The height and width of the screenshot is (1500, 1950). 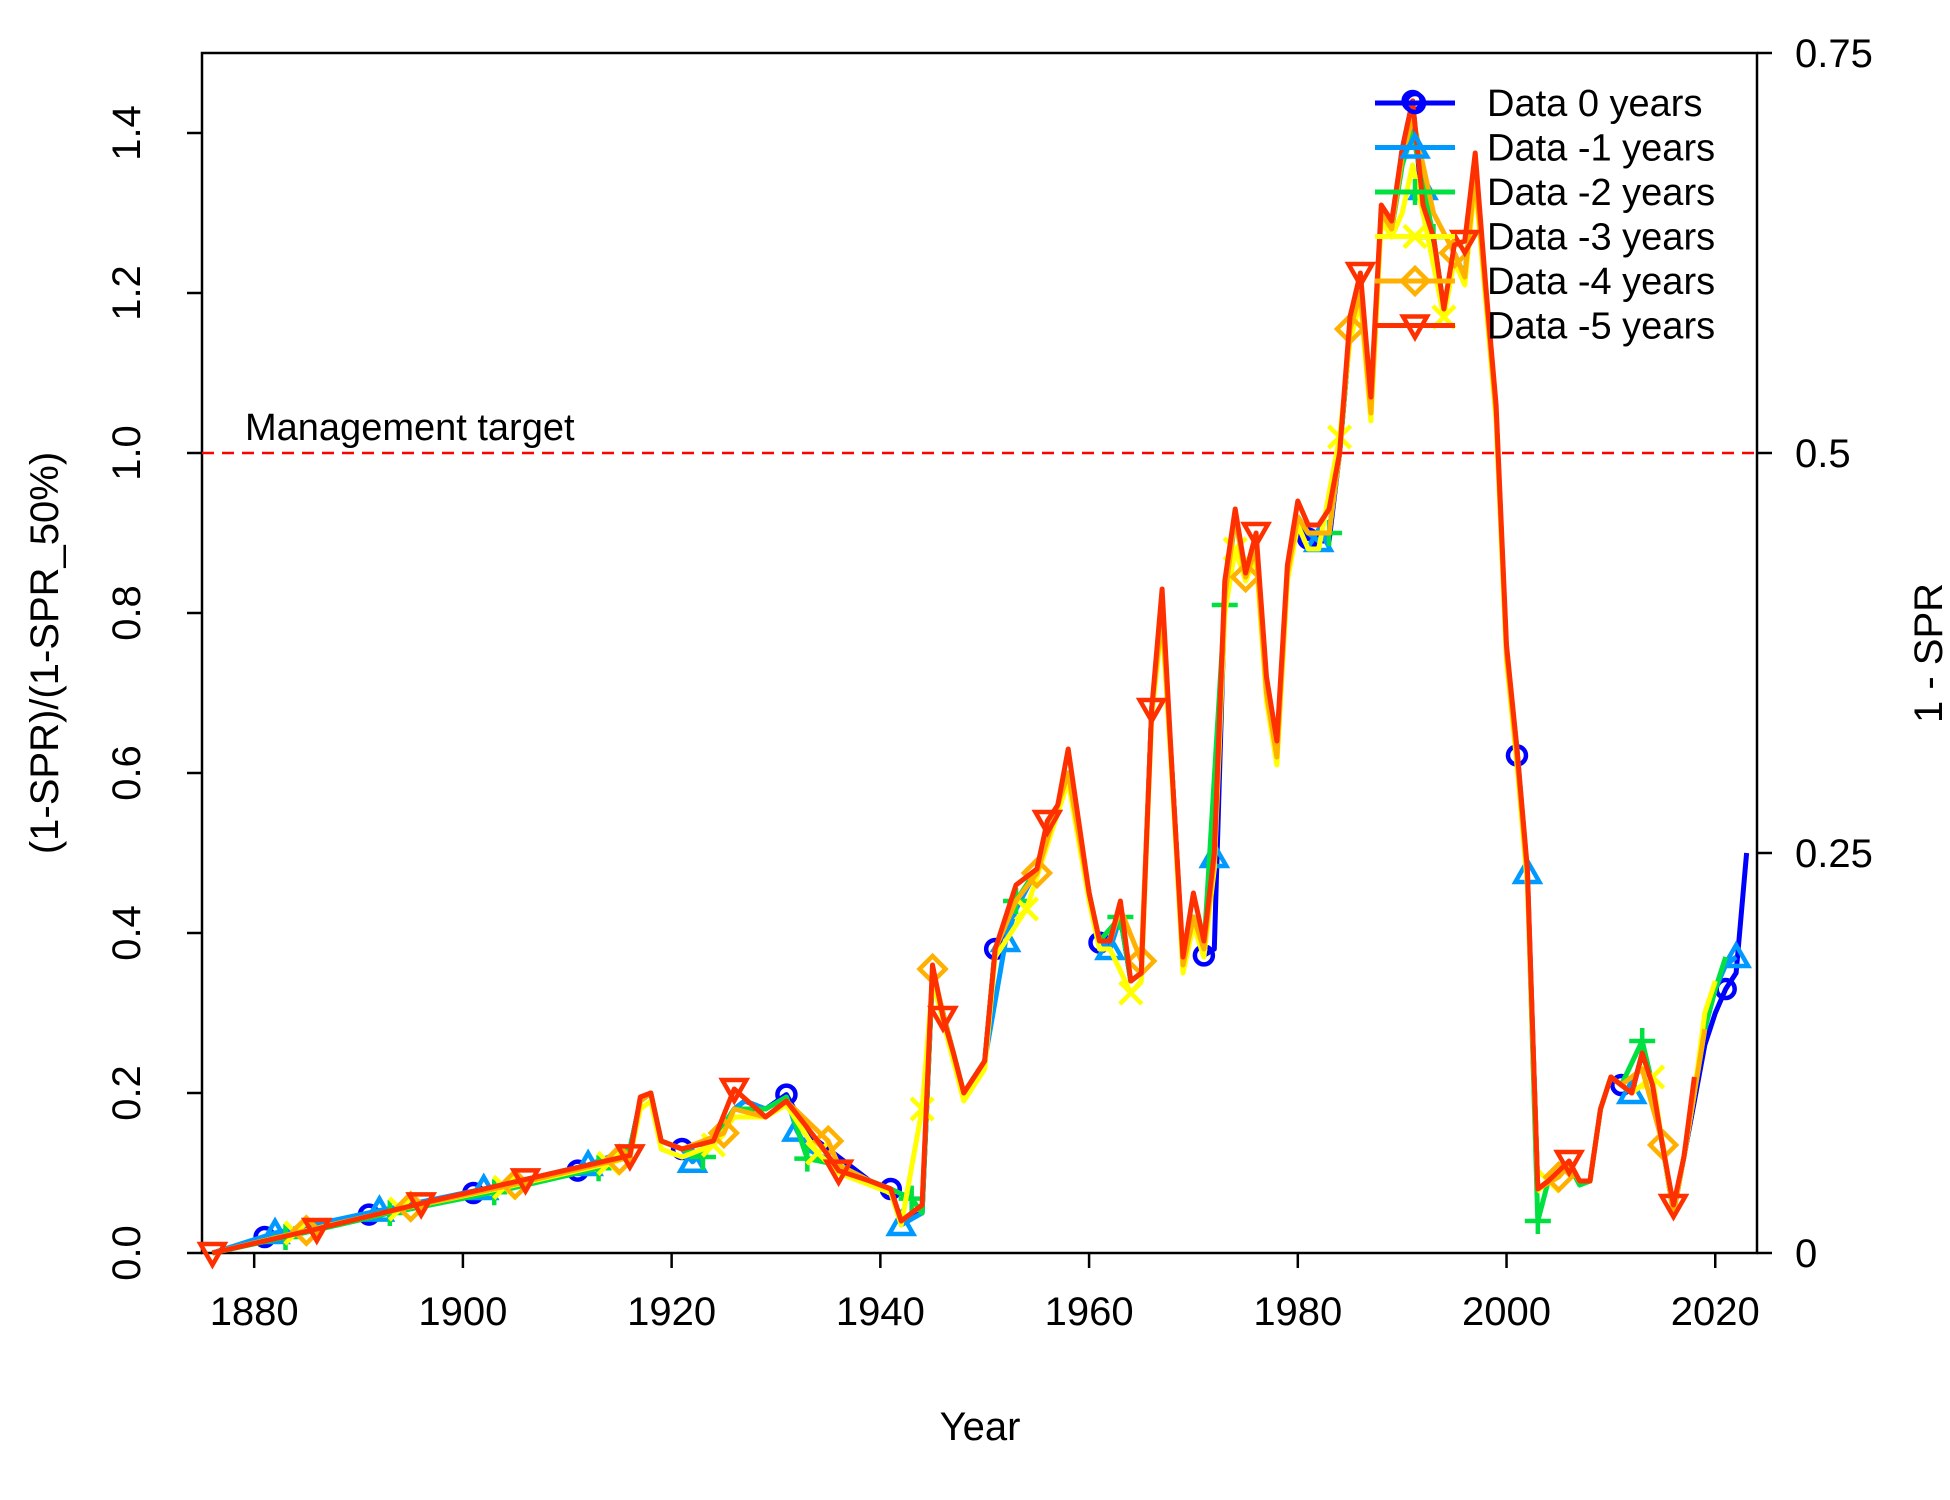 I want to click on y-right-tick-label: 0.25, so click(x=1834, y=854).